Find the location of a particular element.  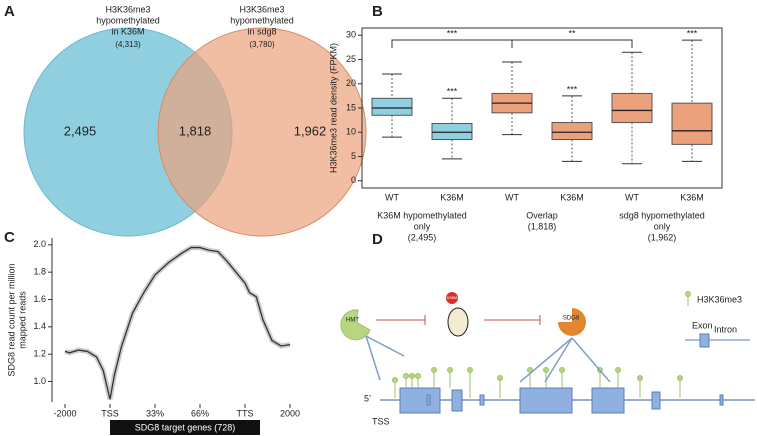

line is located at coordinates (177, 323).